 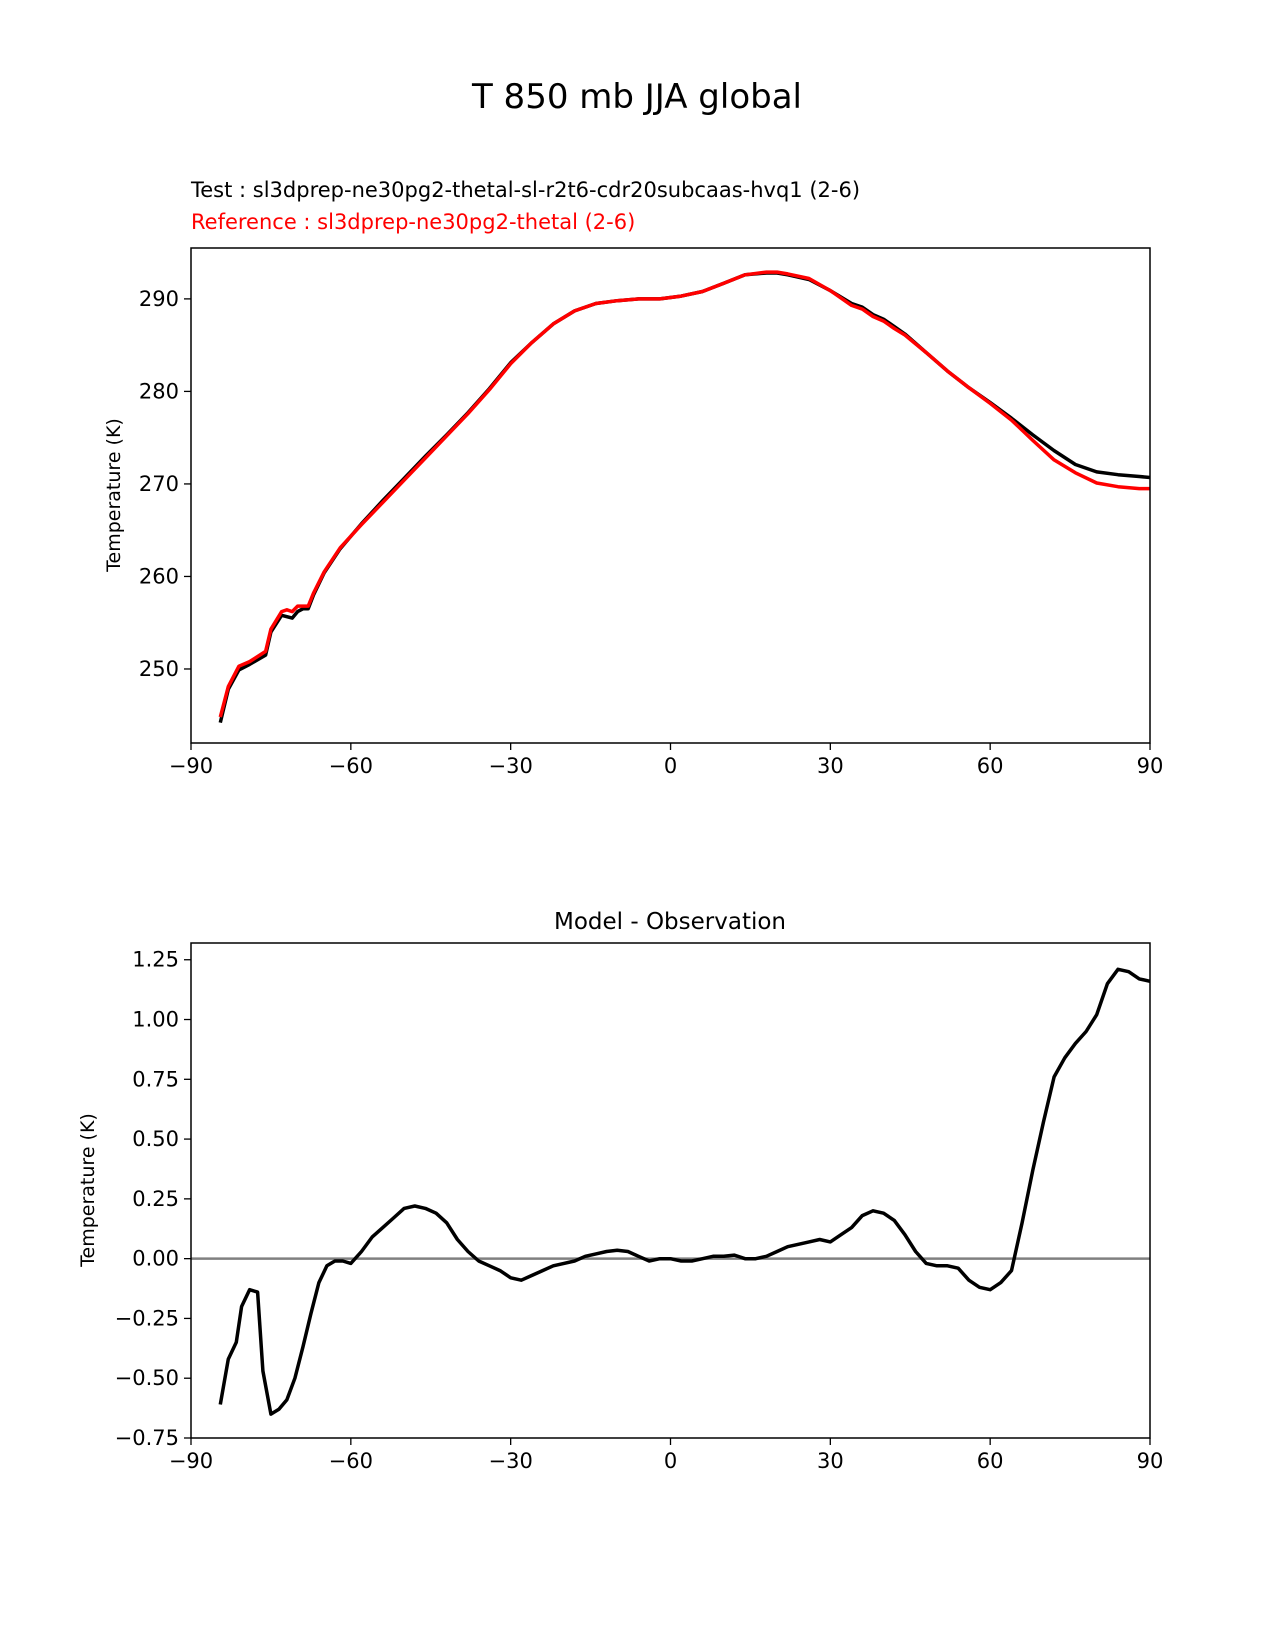 I want to click on y-tick-label: 0.00, so click(x=155, y=1259).